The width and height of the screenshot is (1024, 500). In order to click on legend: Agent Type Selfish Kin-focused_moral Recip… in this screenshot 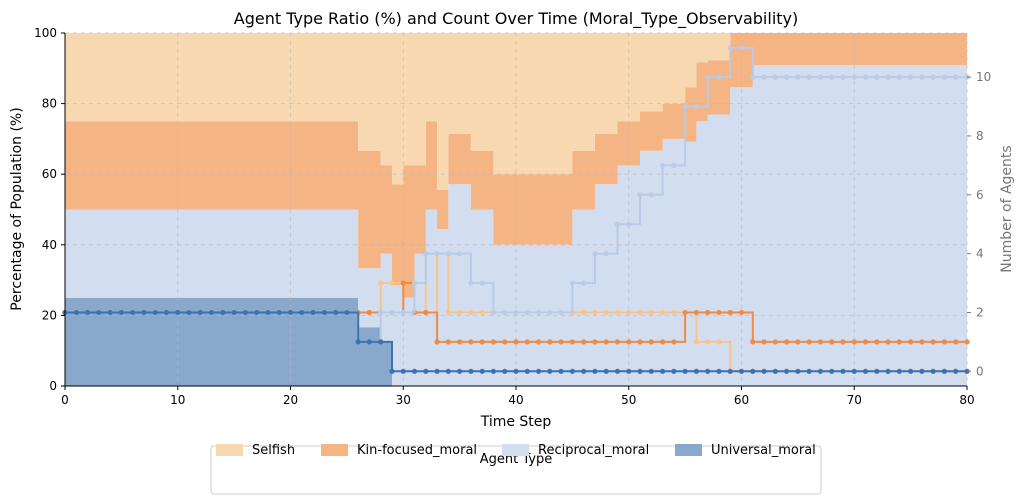, I will do `click(516, 469)`.